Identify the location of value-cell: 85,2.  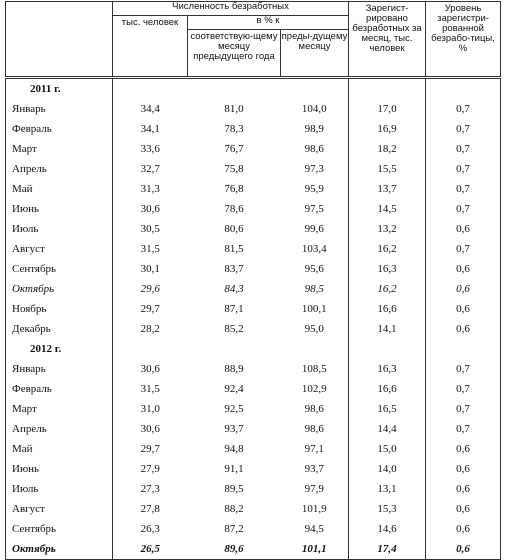
(234, 329).